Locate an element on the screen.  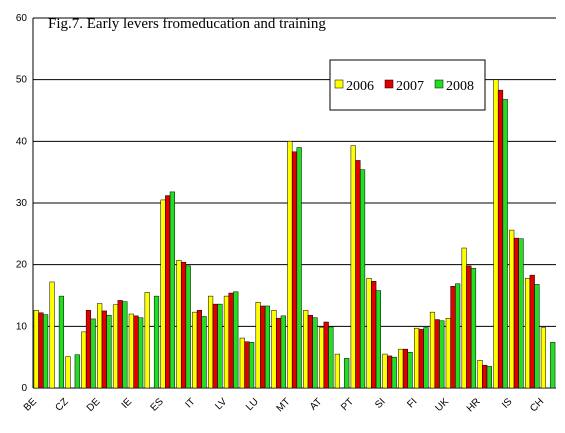
x-tick-label: FI is located at coordinates (412, 403).